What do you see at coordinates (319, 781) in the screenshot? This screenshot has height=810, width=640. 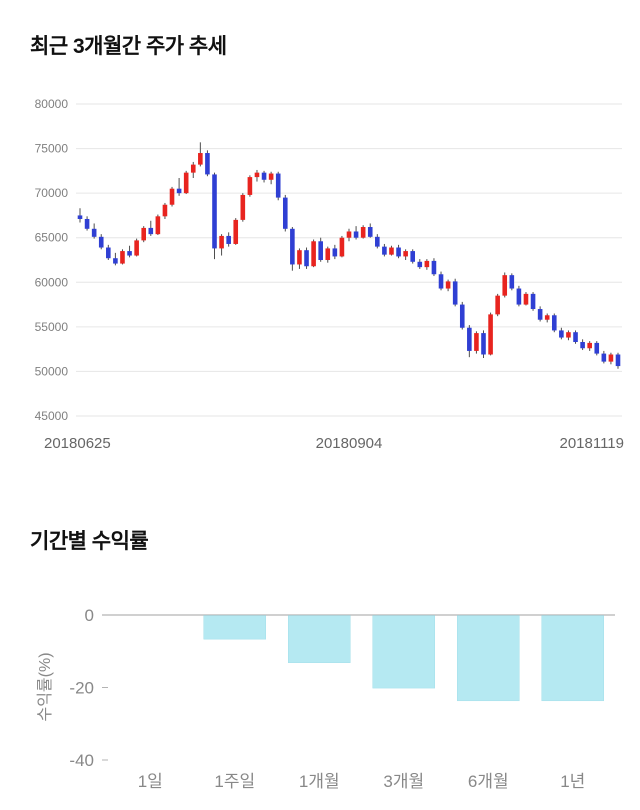 I see `bar-category-label: 1개월` at bounding box center [319, 781].